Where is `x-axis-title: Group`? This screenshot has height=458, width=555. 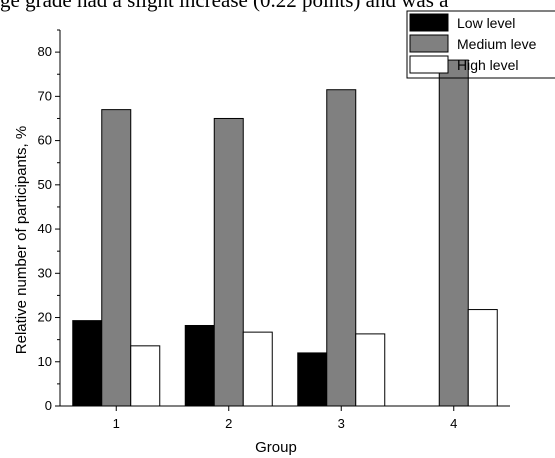 x-axis-title: Group is located at coordinates (276, 447).